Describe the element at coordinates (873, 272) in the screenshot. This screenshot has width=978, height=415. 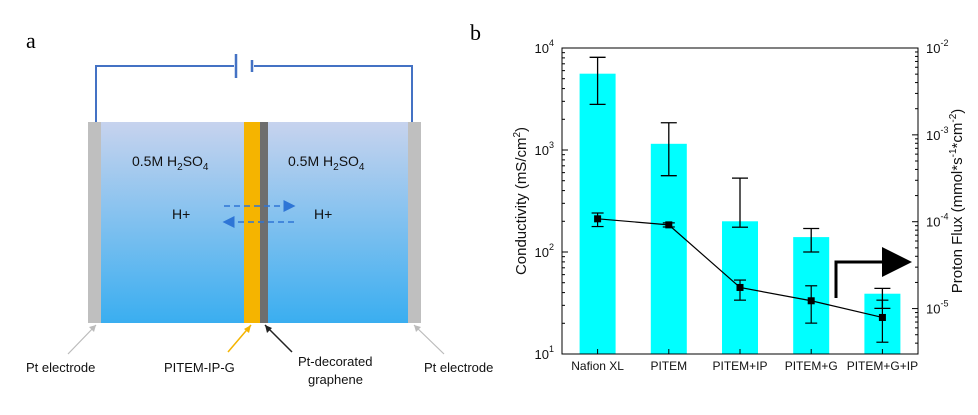
I see `right-axis-pointer-arrow-icon` at that location.